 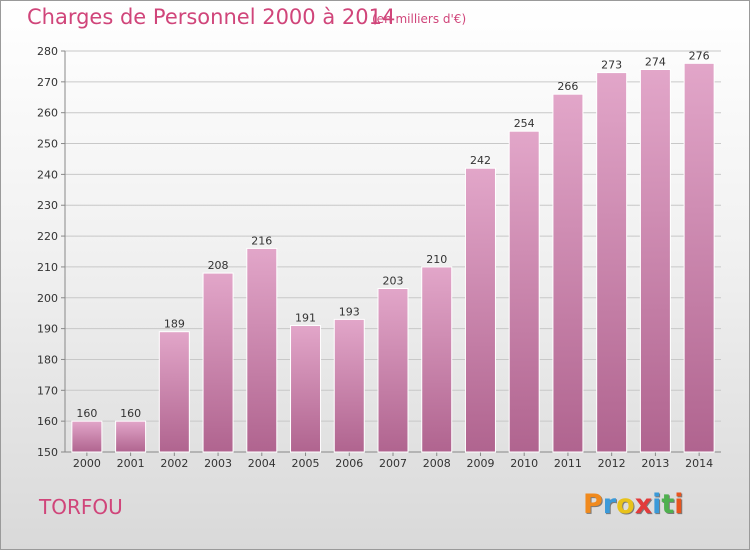 I want to click on proxiti-logo: Proxiti, so click(x=633, y=504).